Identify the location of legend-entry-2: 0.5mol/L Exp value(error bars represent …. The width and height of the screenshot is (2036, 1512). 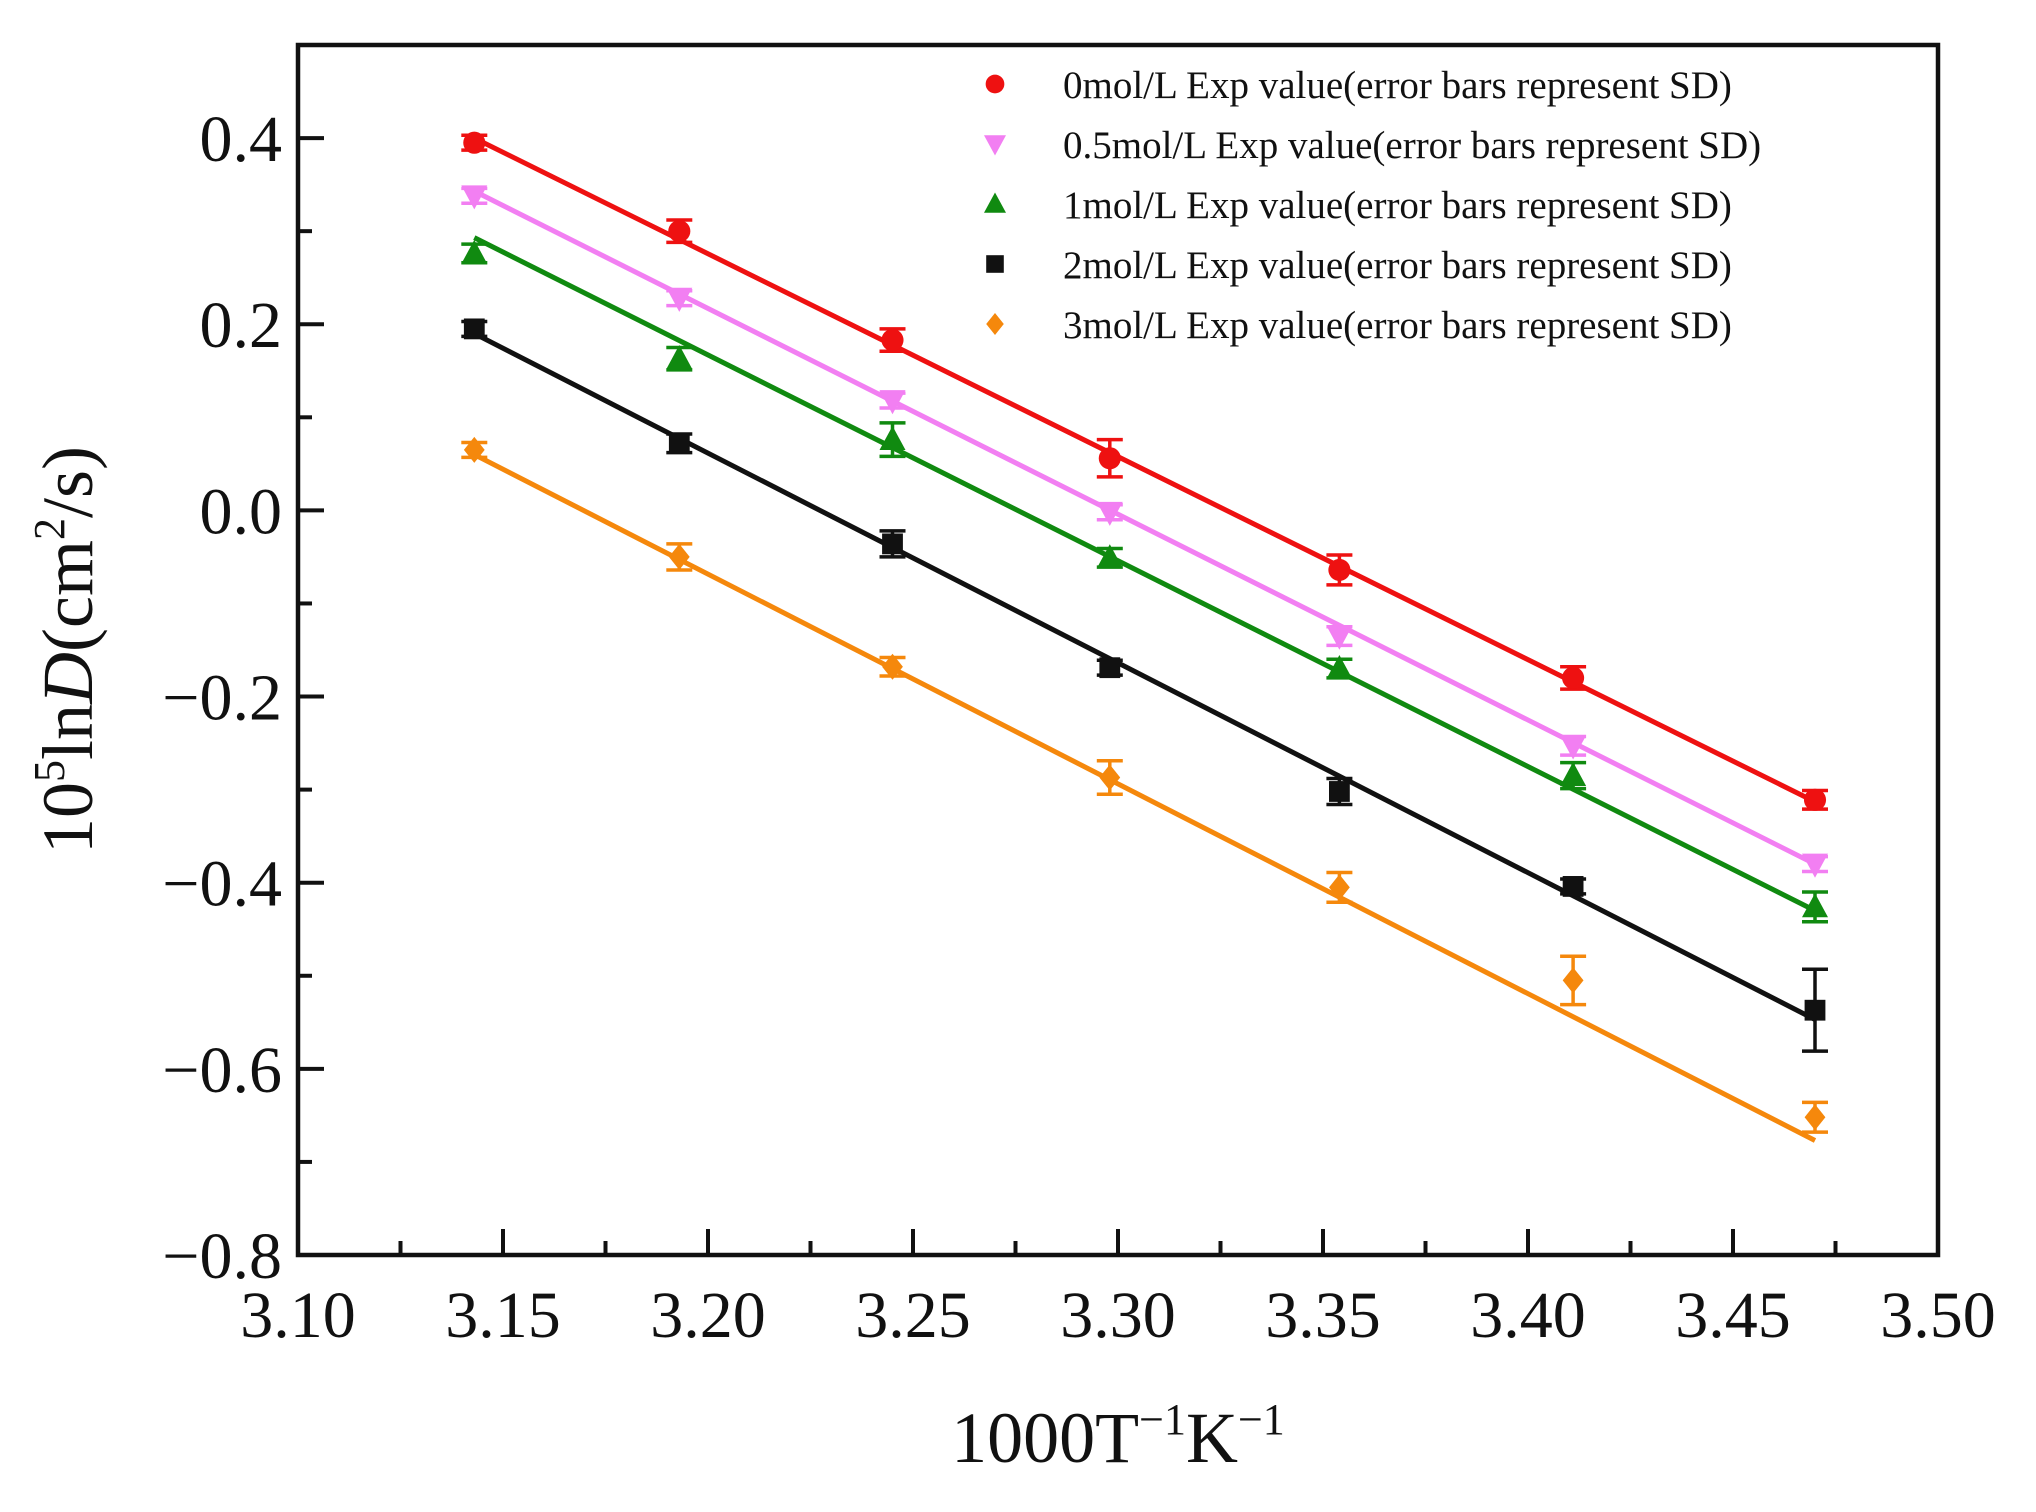
(1372, 145).